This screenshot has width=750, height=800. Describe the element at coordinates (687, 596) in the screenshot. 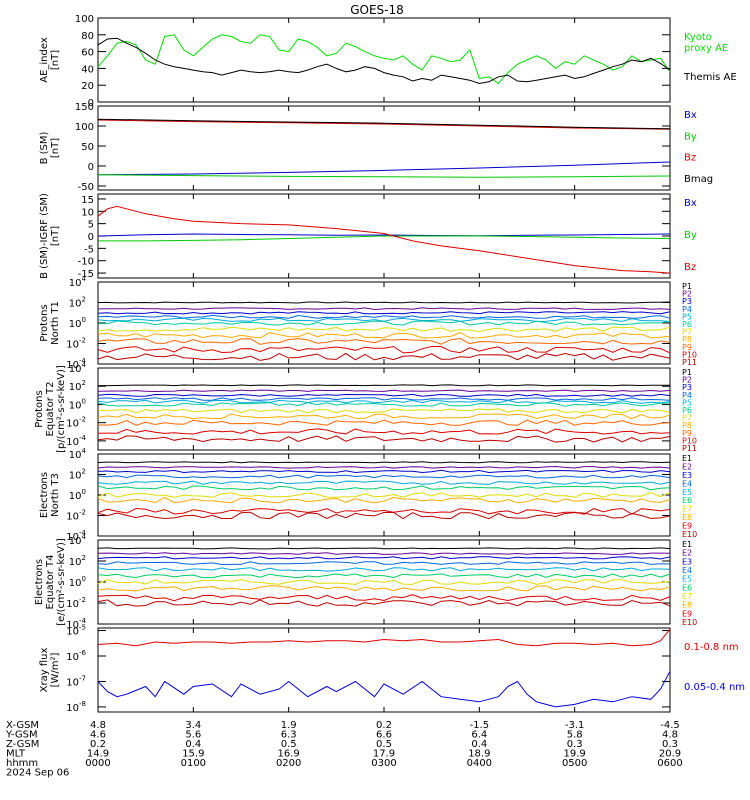

I see `legend-e7: E7` at that location.